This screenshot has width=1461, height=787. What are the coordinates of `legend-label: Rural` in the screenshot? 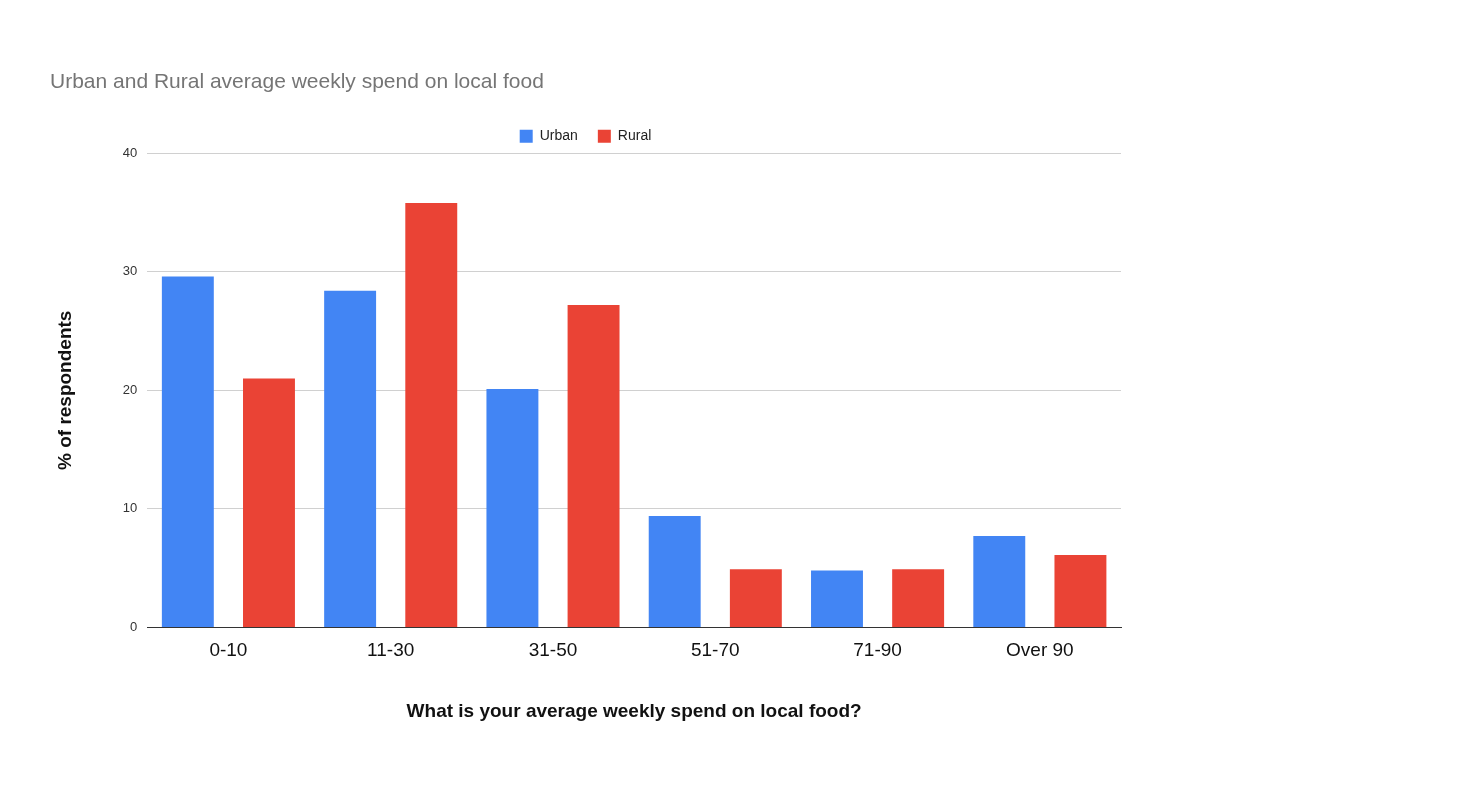 It's located at (634, 135).